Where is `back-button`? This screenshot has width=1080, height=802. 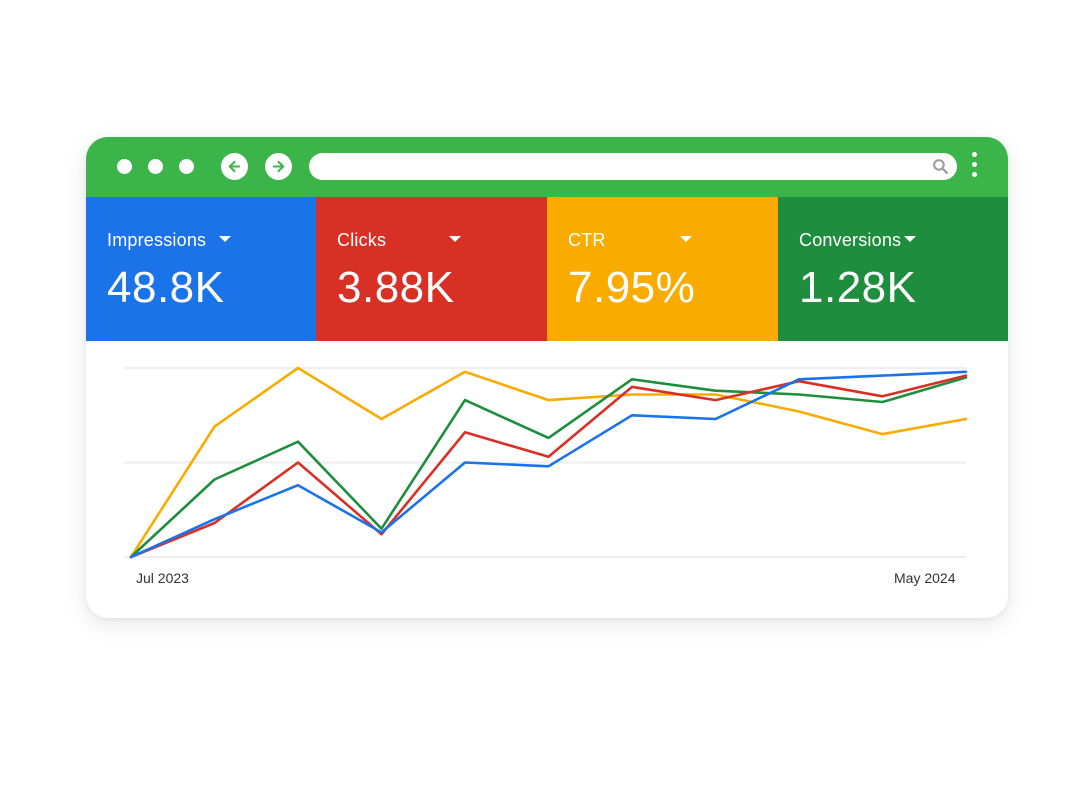
back-button is located at coordinates (234, 166).